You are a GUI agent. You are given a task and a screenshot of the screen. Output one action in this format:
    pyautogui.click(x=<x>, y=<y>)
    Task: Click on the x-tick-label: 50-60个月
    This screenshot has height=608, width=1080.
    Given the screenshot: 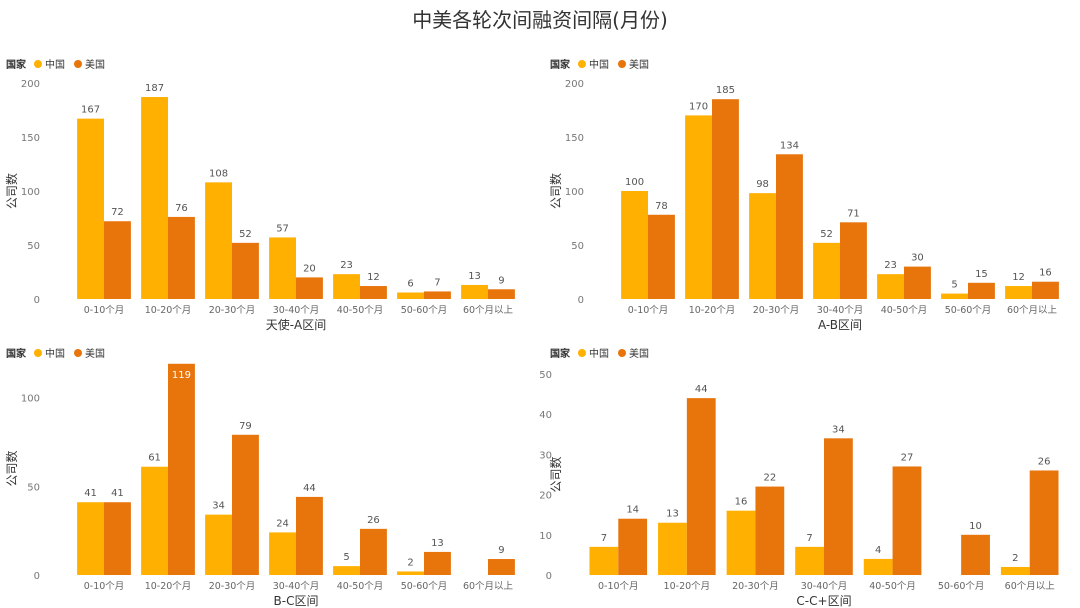 What is the action you would take?
    pyautogui.click(x=424, y=586)
    